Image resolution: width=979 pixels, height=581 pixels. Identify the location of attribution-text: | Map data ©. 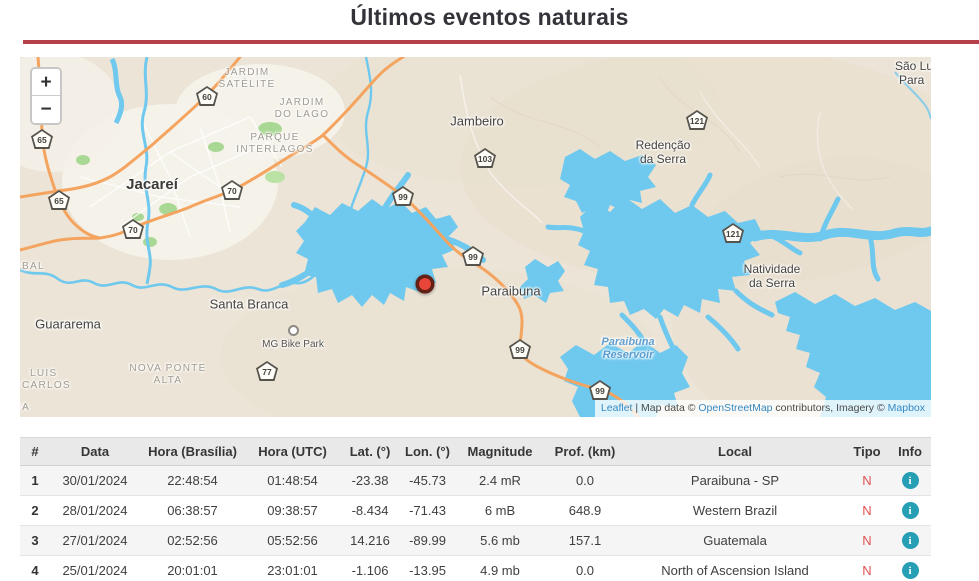
(665, 408).